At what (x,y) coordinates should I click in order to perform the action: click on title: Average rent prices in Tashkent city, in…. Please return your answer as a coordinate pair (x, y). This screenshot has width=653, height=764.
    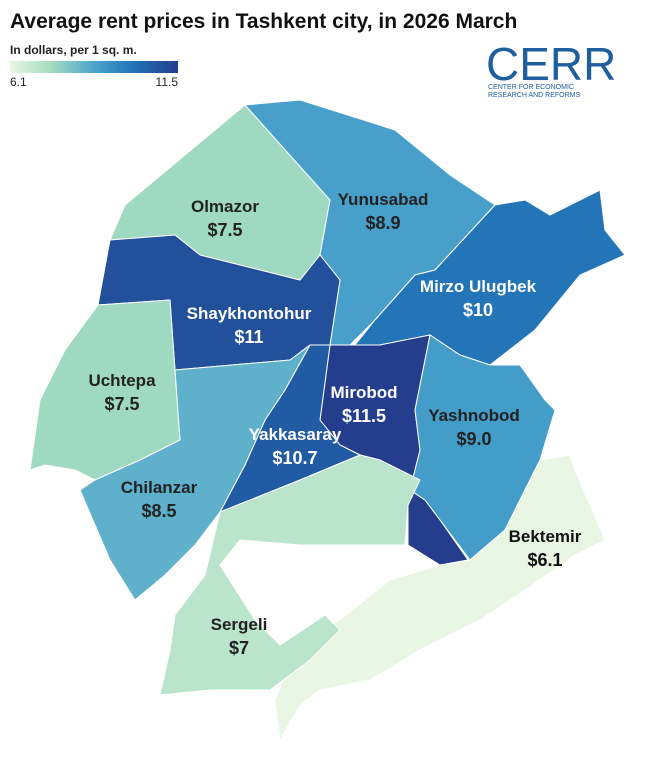
    Looking at the image, I should click on (263, 21).